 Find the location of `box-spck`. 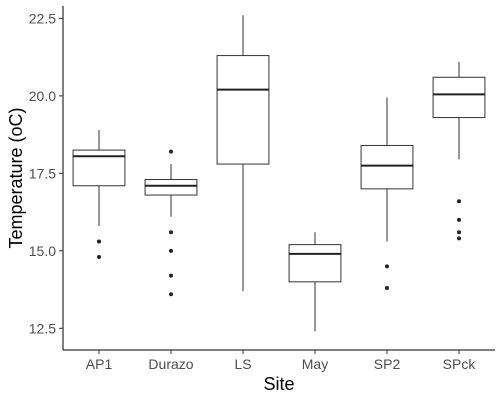

box-spck is located at coordinates (459, 151).